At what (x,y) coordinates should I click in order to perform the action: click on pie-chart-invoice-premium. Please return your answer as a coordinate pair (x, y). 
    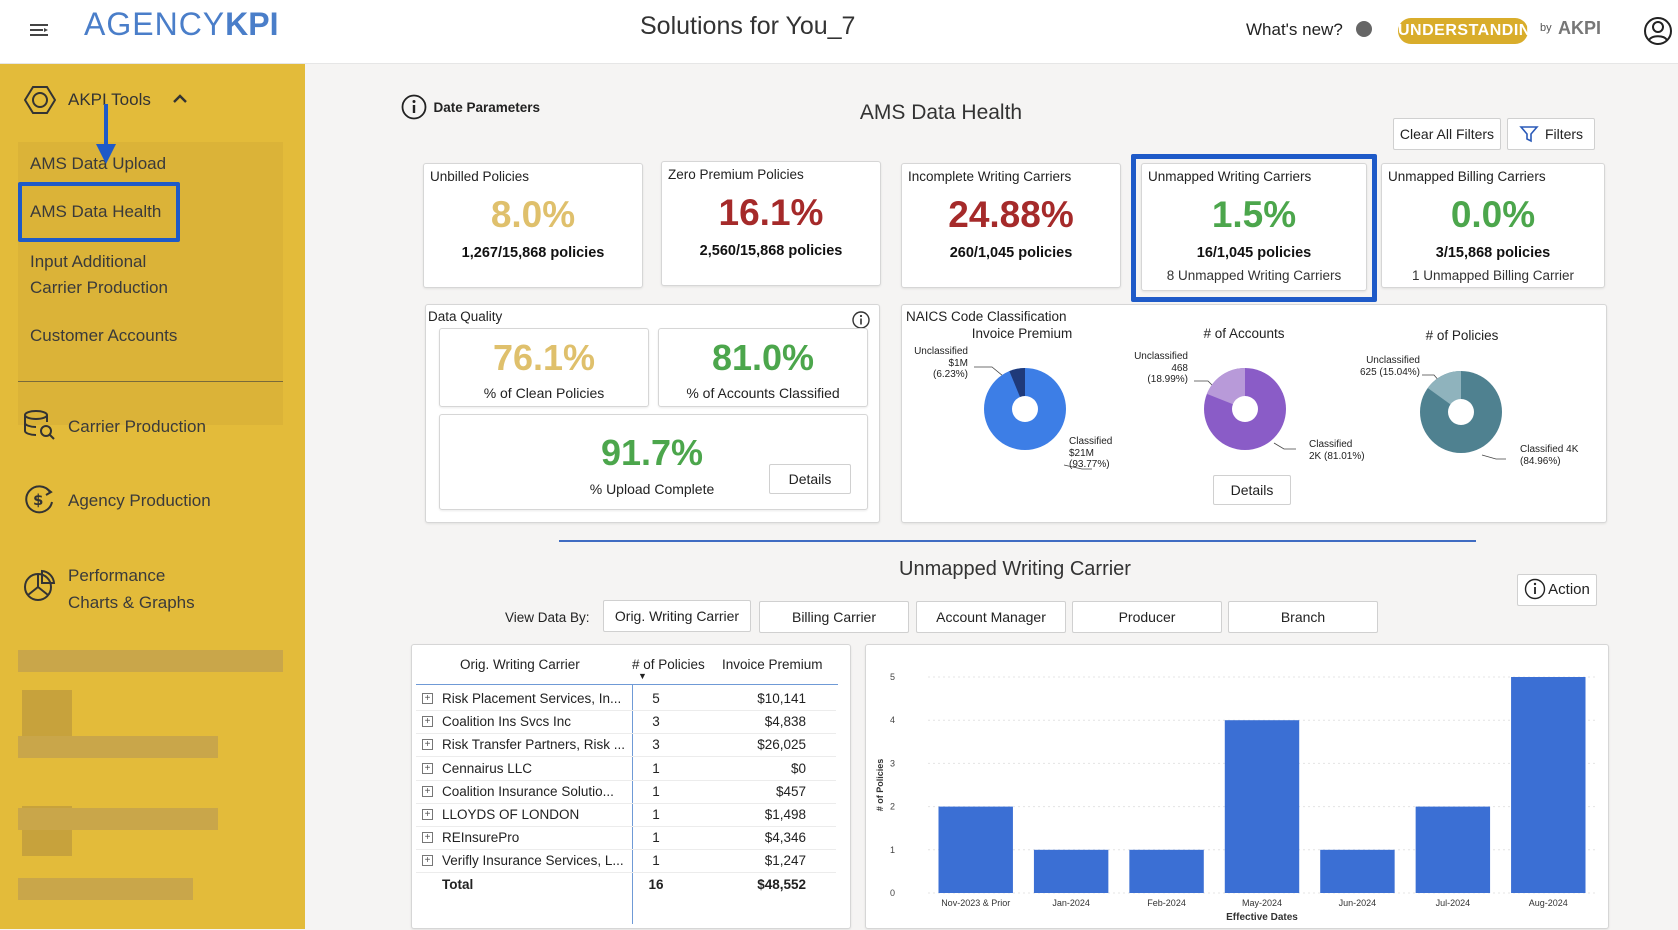
    Looking at the image, I should click on (1255, 414).